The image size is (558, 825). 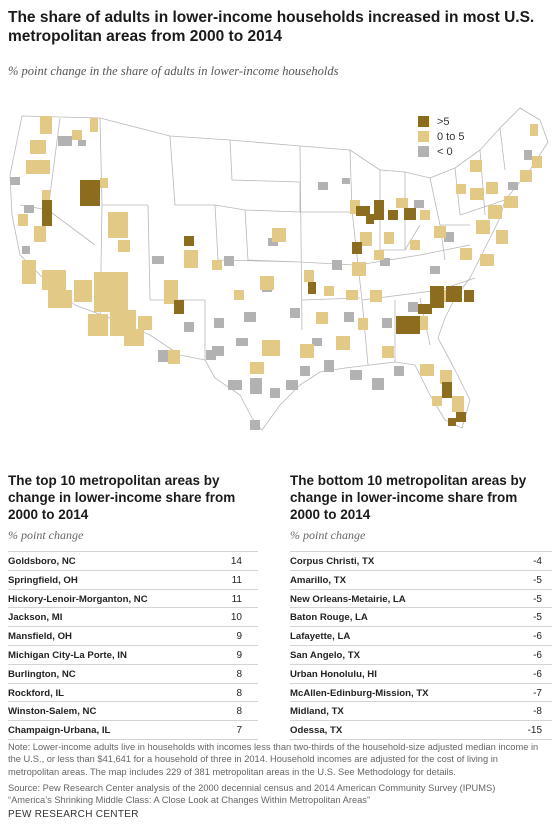 What do you see at coordinates (133, 616) in the screenshot?
I see `table-row: Jackson, MI 10` at bounding box center [133, 616].